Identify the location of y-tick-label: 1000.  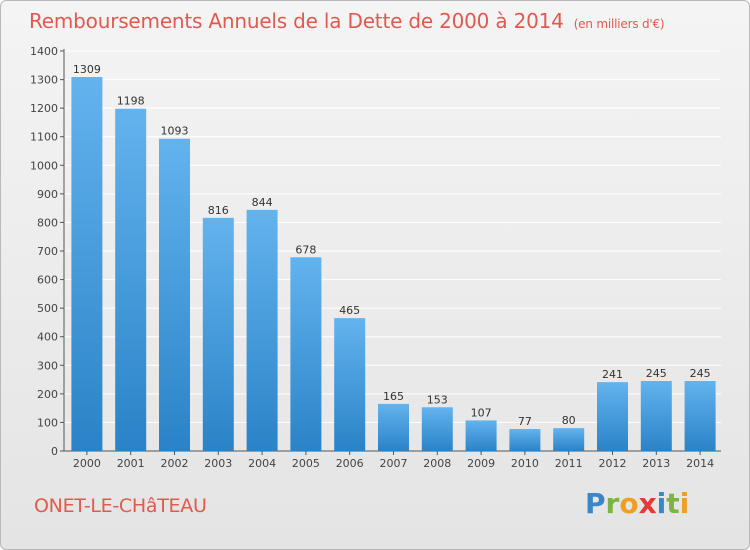
(44, 165).